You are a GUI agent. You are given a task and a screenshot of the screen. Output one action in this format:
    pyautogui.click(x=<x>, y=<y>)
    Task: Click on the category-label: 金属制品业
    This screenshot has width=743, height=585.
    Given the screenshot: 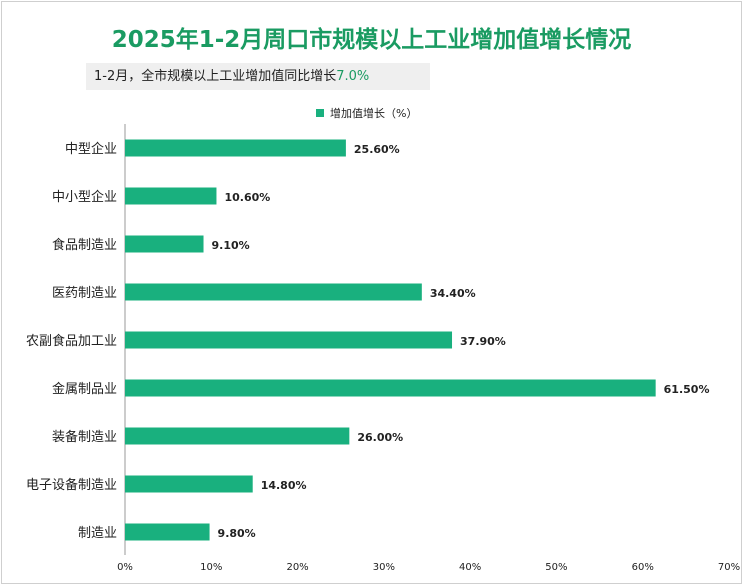 What is the action you would take?
    pyautogui.click(x=84, y=389)
    